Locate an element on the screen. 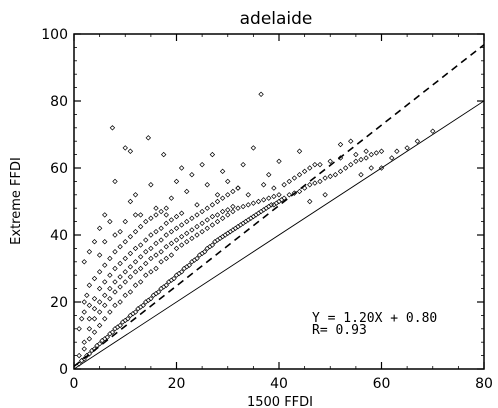 The width and height of the screenshot is (498, 408). x-tick-label: 80 is located at coordinates (484, 384).